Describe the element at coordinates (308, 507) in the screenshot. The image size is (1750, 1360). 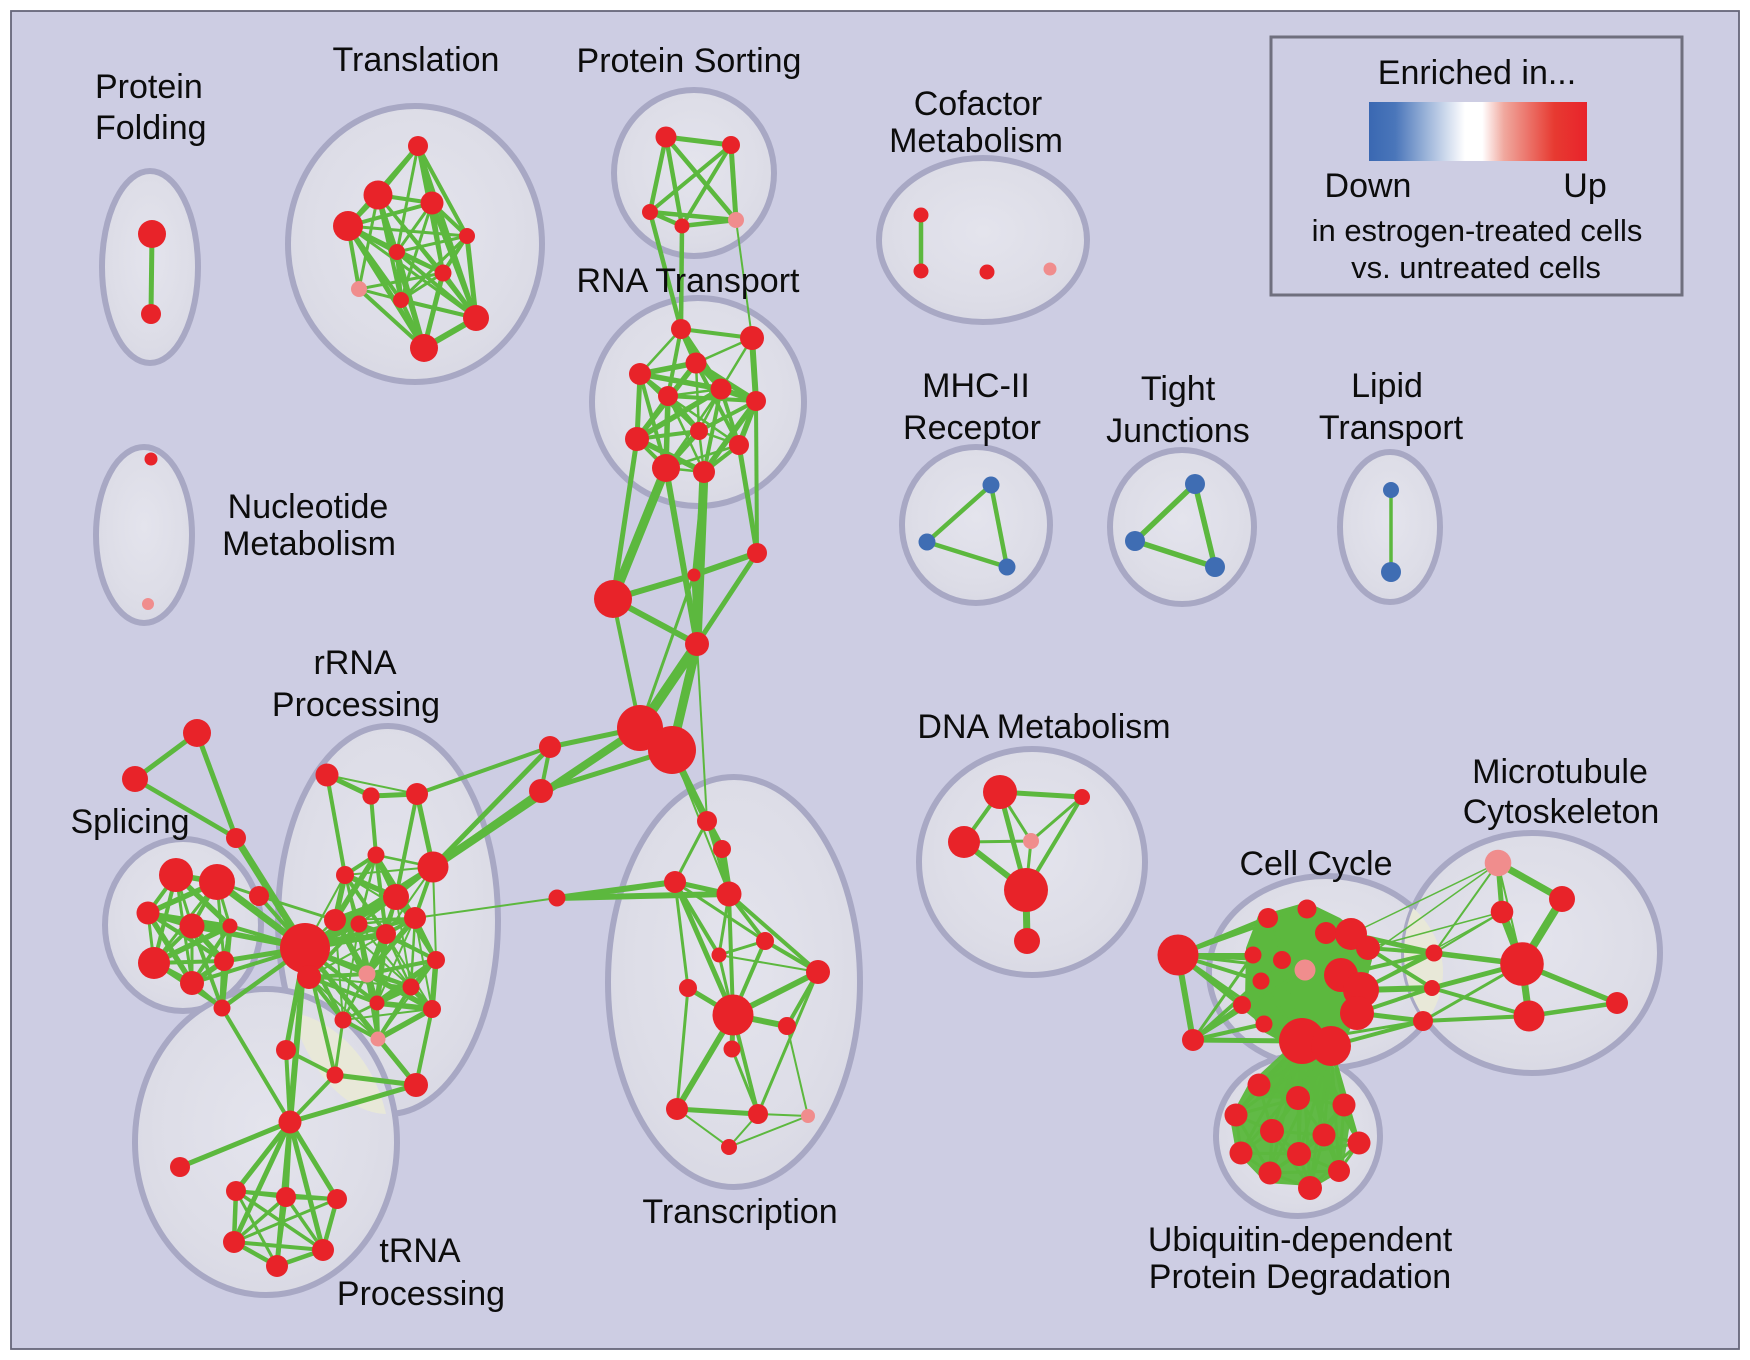
I see `svg-text: Nucleotide` at that location.